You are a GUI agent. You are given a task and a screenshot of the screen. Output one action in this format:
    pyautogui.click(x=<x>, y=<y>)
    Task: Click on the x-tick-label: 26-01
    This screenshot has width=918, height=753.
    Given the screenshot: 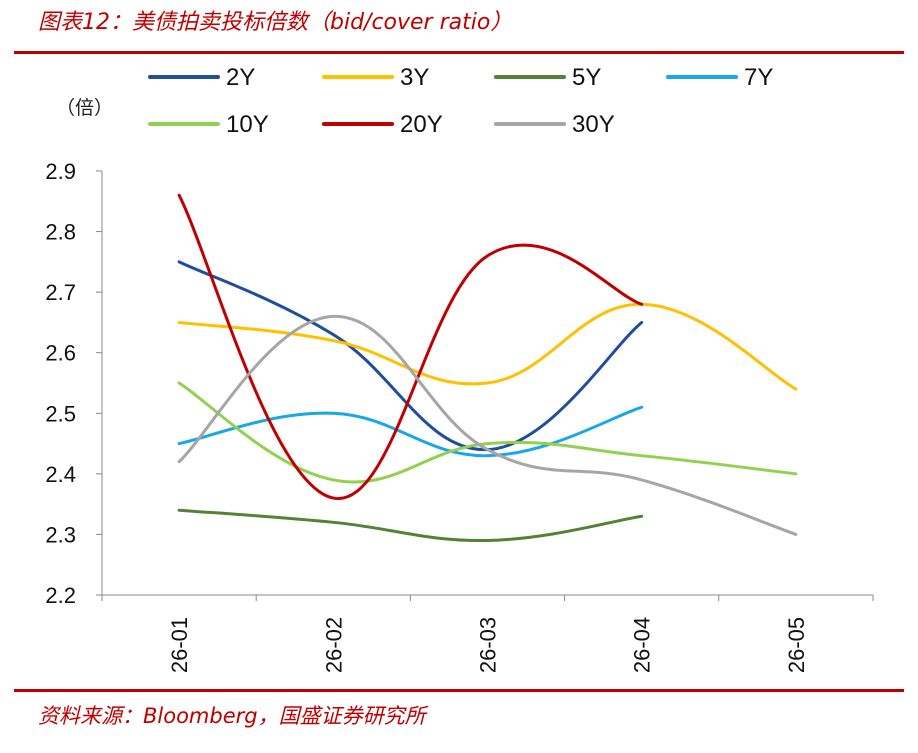 What is the action you would take?
    pyautogui.click(x=179, y=645)
    